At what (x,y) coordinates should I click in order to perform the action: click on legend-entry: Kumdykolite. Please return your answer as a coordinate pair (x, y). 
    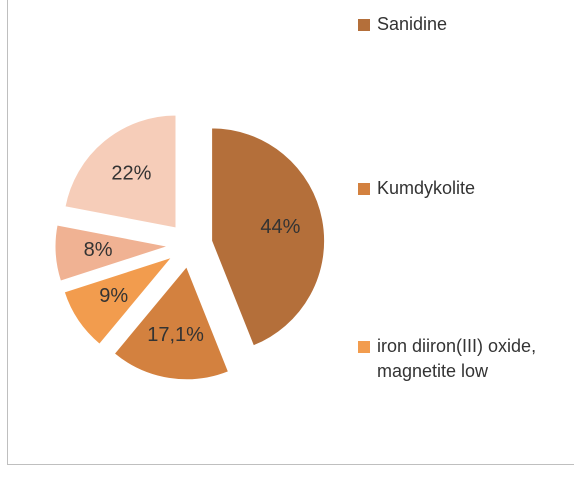
    Looking at the image, I should click on (463, 188).